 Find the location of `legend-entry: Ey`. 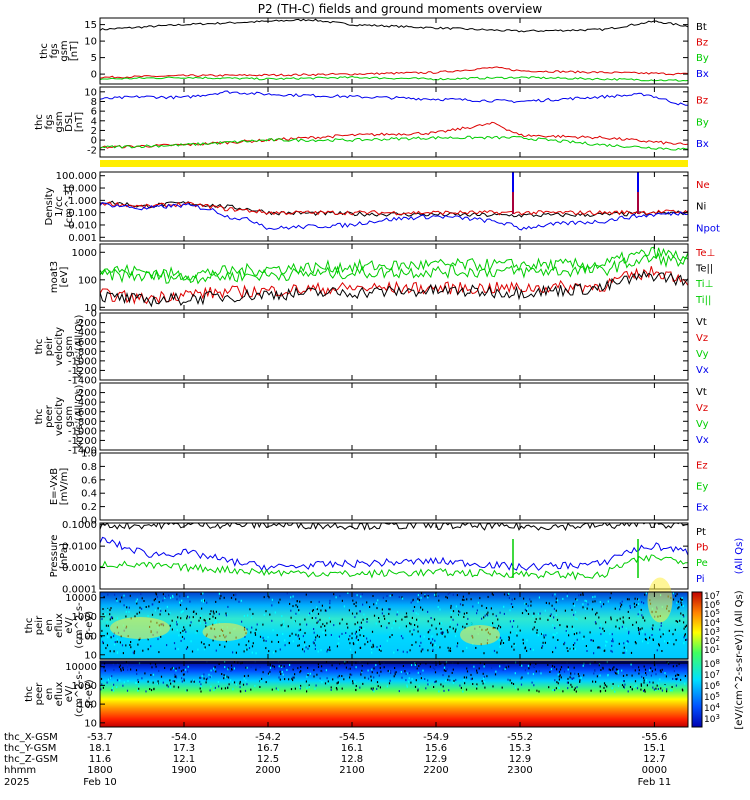

legend-entry: Ey is located at coordinates (702, 487).